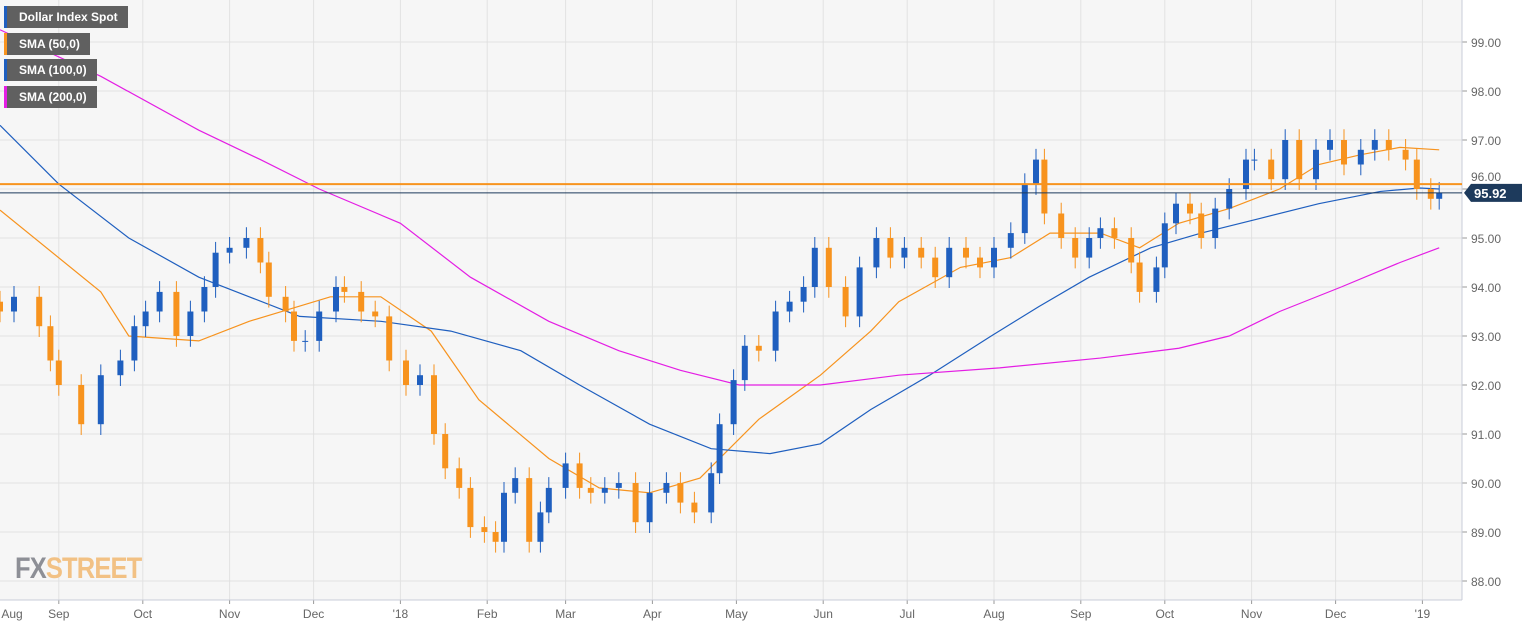 This screenshot has height=627, width=1534. Describe the element at coordinates (31, 568) in the screenshot. I see `logo-fx: FX` at that location.